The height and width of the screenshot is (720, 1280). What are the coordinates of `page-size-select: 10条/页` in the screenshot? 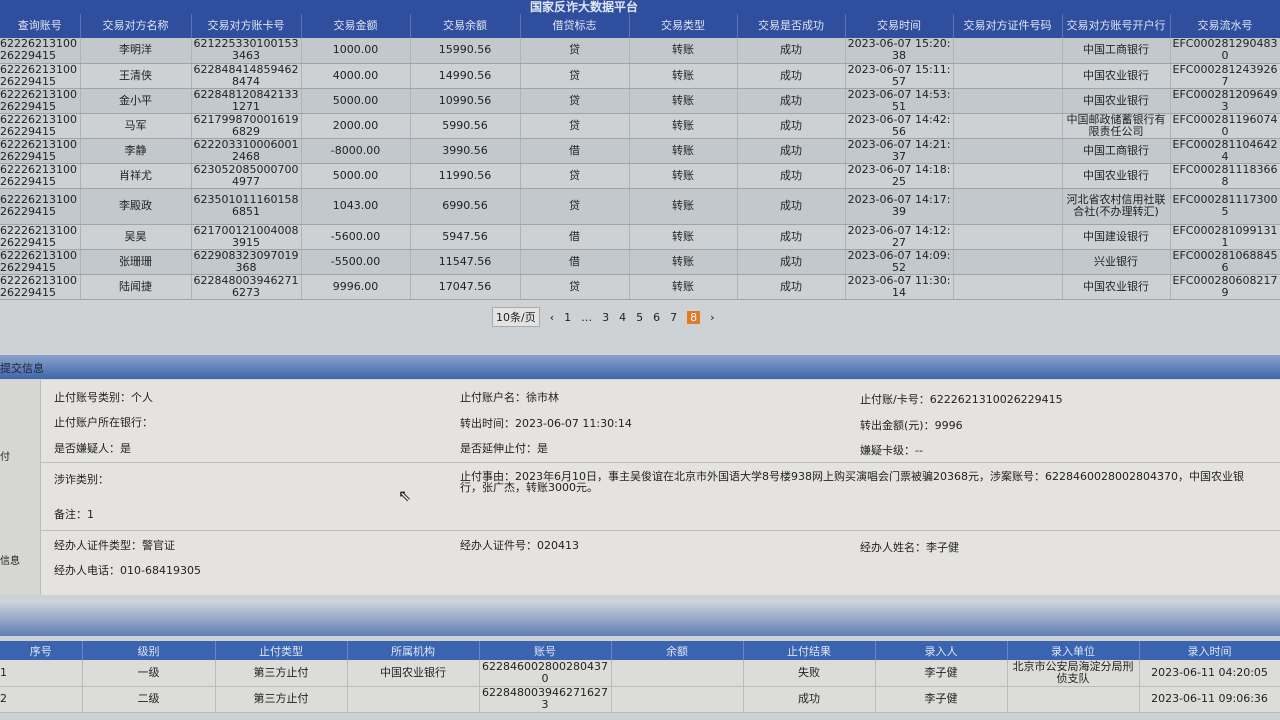 It's located at (516, 317).